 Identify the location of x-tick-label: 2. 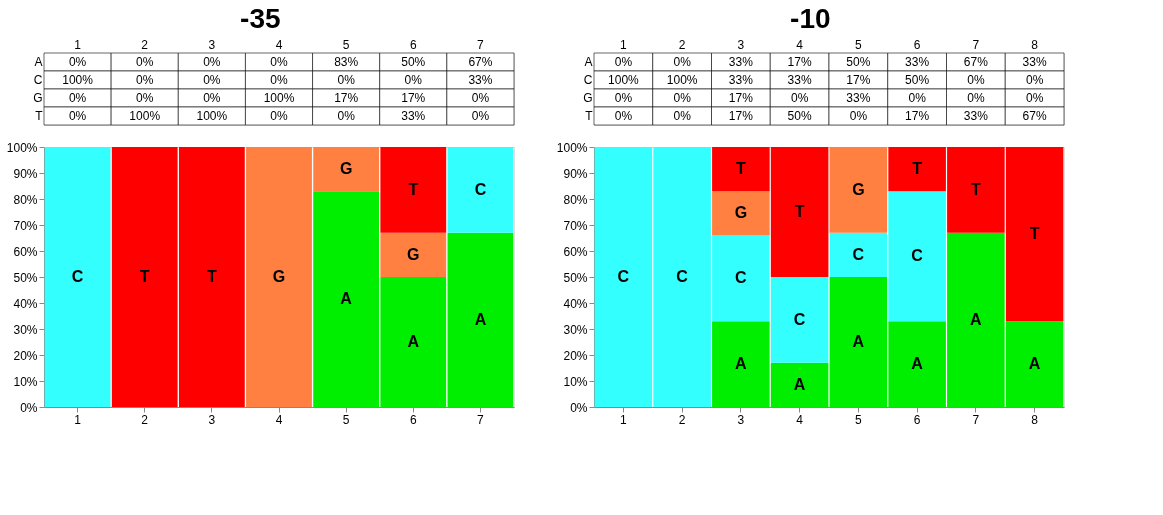
(682, 419).